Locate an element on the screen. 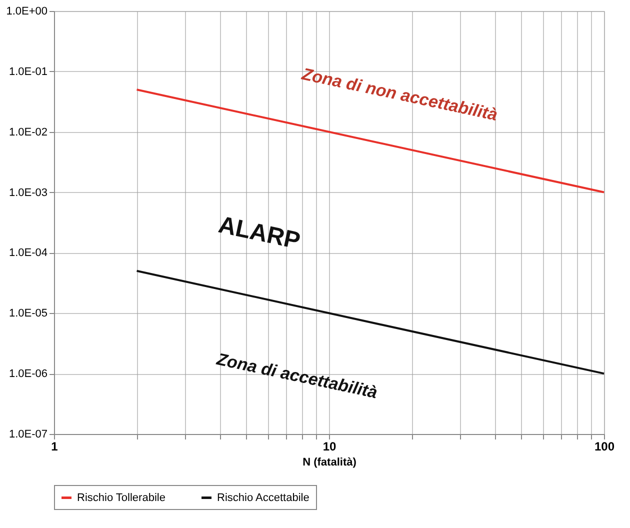  y-tick-label: 1.0E-04 is located at coordinates (28, 253).